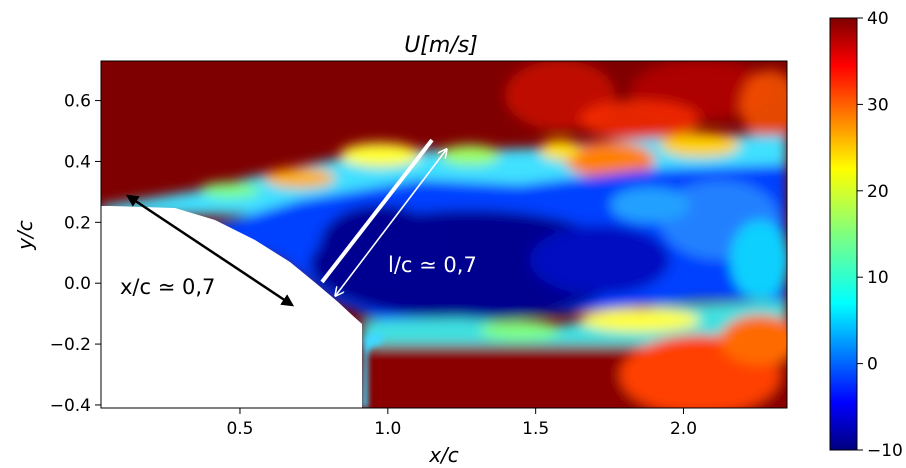 The height and width of the screenshot is (468, 906). Describe the element at coordinates (880, 235) in the screenshot. I see `colorbar-ticks: −10 0 10 20 30 40` at that location.